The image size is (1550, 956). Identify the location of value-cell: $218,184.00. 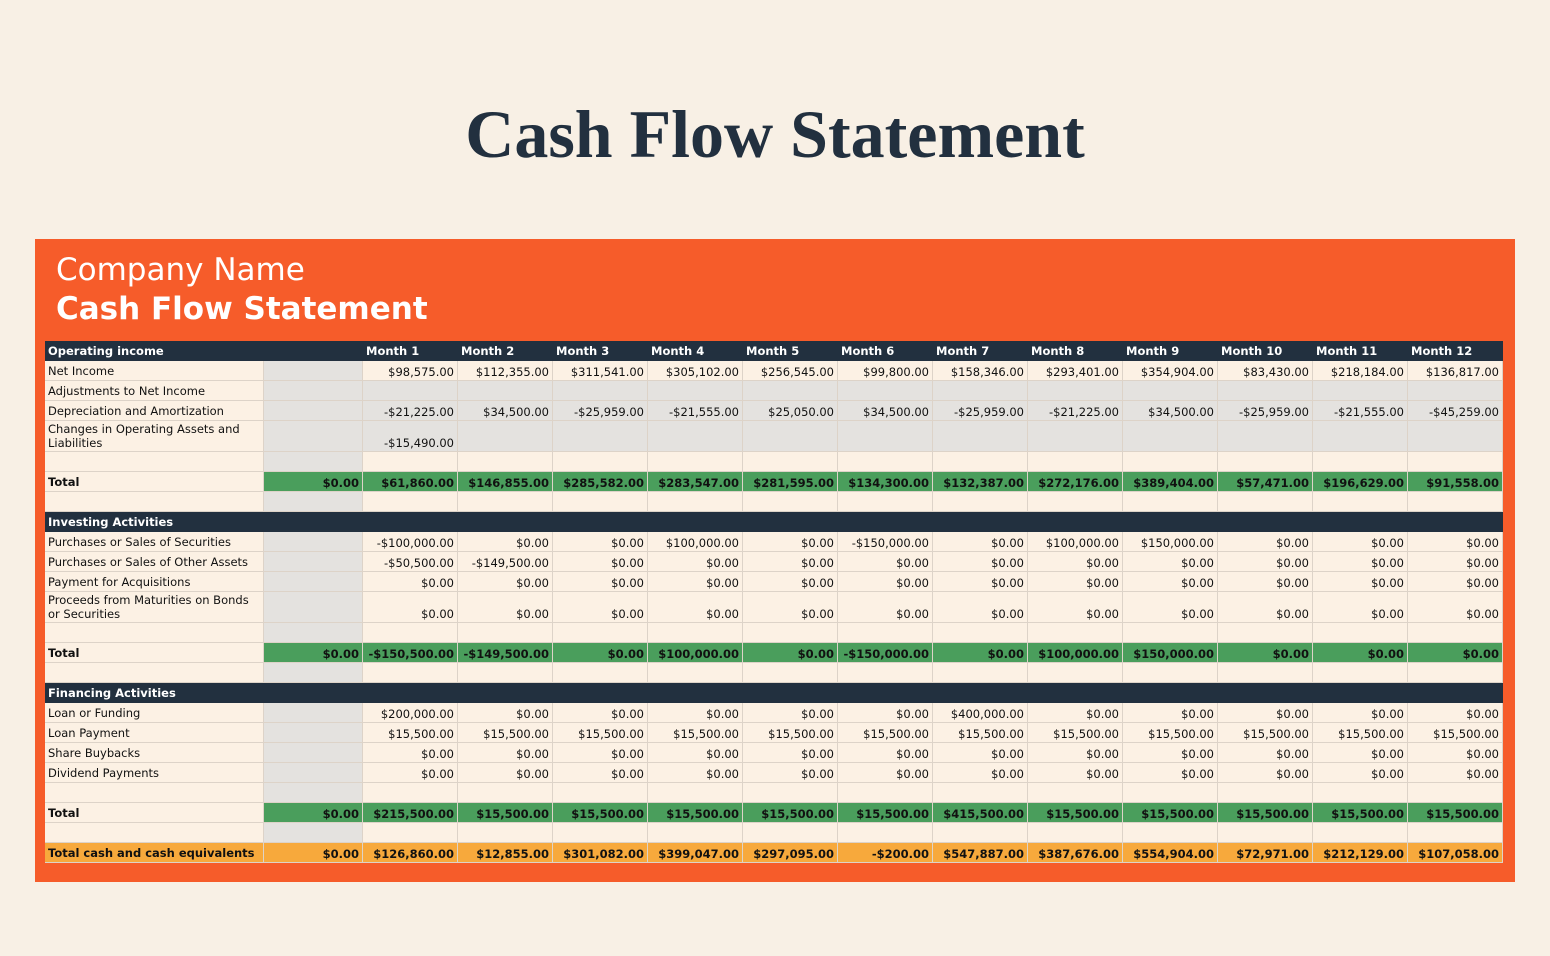
(1360, 371).